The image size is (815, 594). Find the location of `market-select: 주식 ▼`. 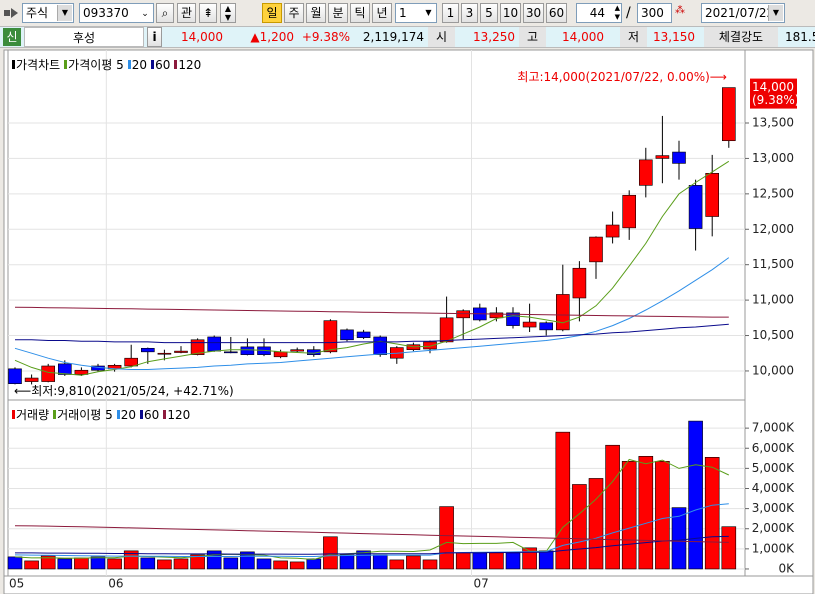

market-select: 주식 ▼ is located at coordinates (48, 13).